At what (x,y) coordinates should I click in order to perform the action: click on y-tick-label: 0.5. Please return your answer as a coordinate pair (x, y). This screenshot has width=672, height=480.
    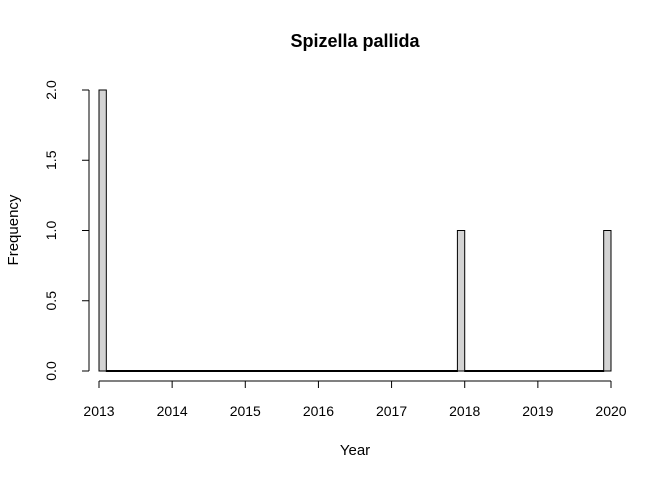
    Looking at the image, I should click on (51, 301).